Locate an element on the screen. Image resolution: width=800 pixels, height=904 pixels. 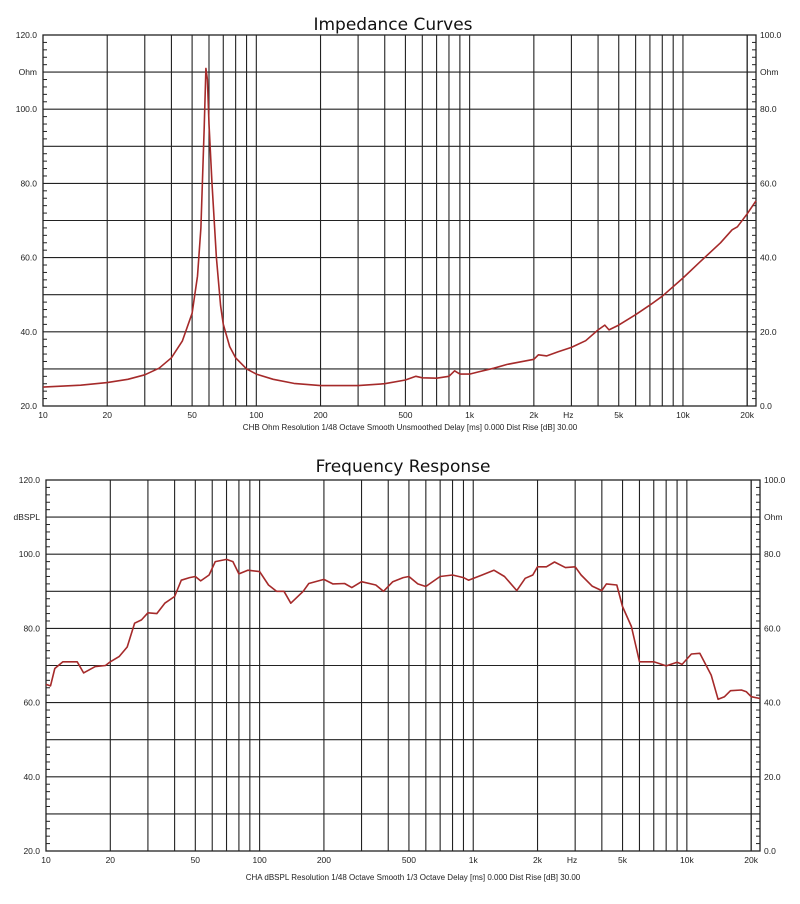
chart-title: Impedance Curves is located at coordinates (392, 25).